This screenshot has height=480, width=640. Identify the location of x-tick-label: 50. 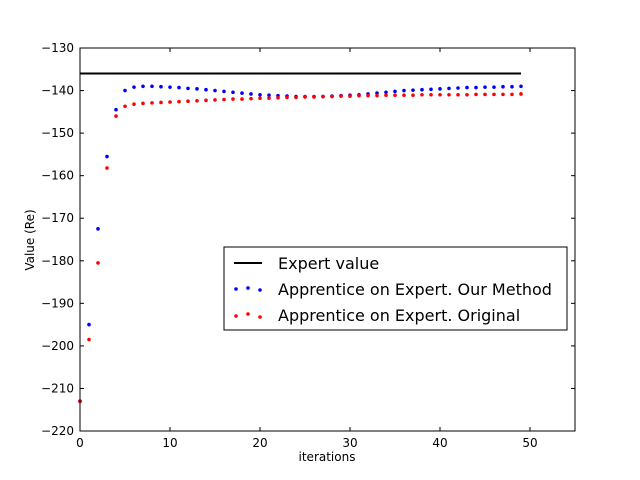
(529, 443).